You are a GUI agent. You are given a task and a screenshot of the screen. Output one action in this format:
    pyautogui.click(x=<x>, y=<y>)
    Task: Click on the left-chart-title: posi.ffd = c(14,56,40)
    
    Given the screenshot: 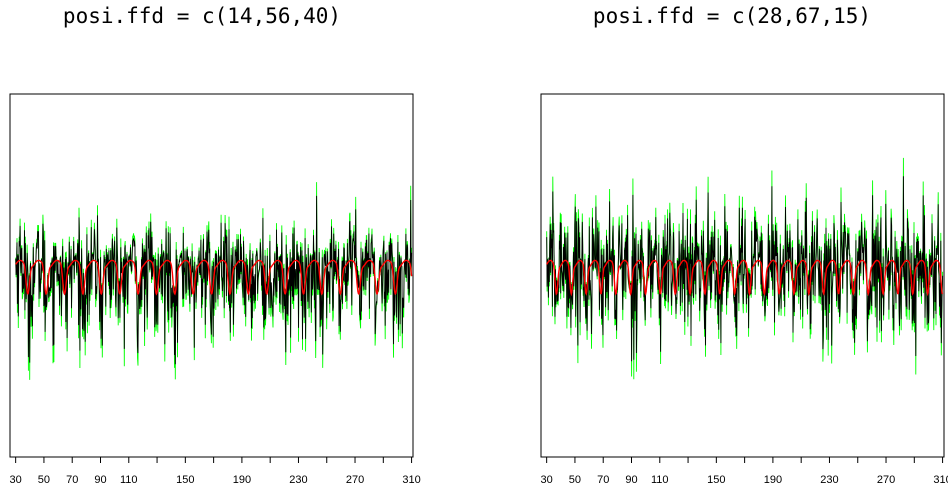 What is the action you would take?
    pyautogui.click(x=202, y=16)
    